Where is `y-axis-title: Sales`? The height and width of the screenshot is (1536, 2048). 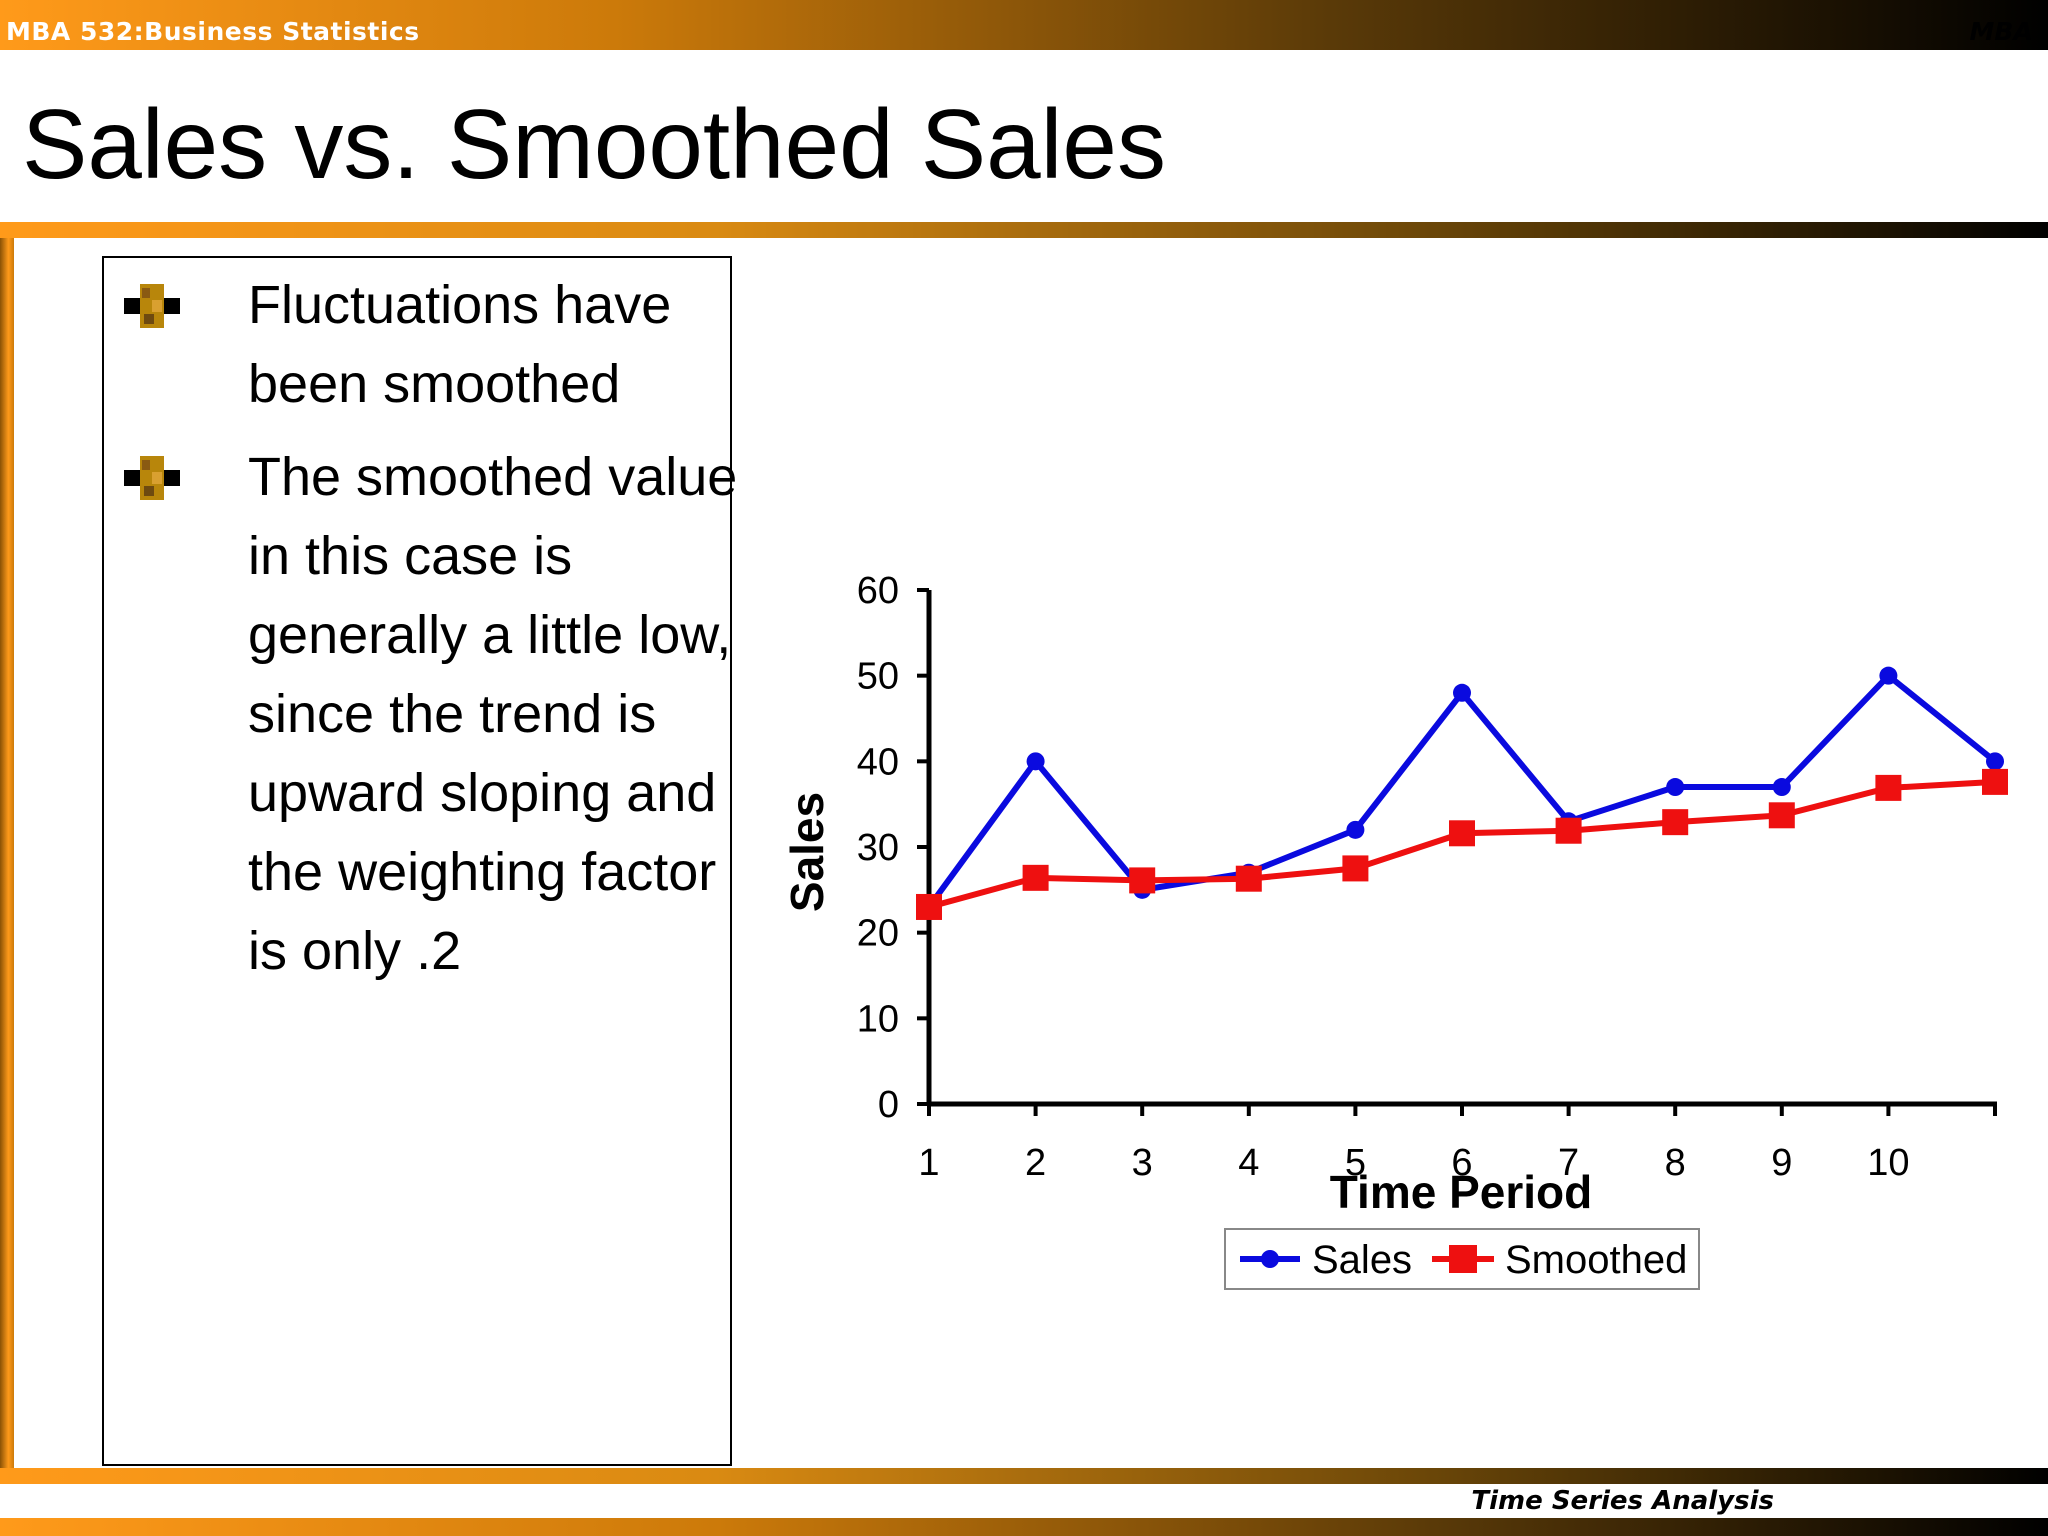
y-axis-title: Sales is located at coordinates (807, 852).